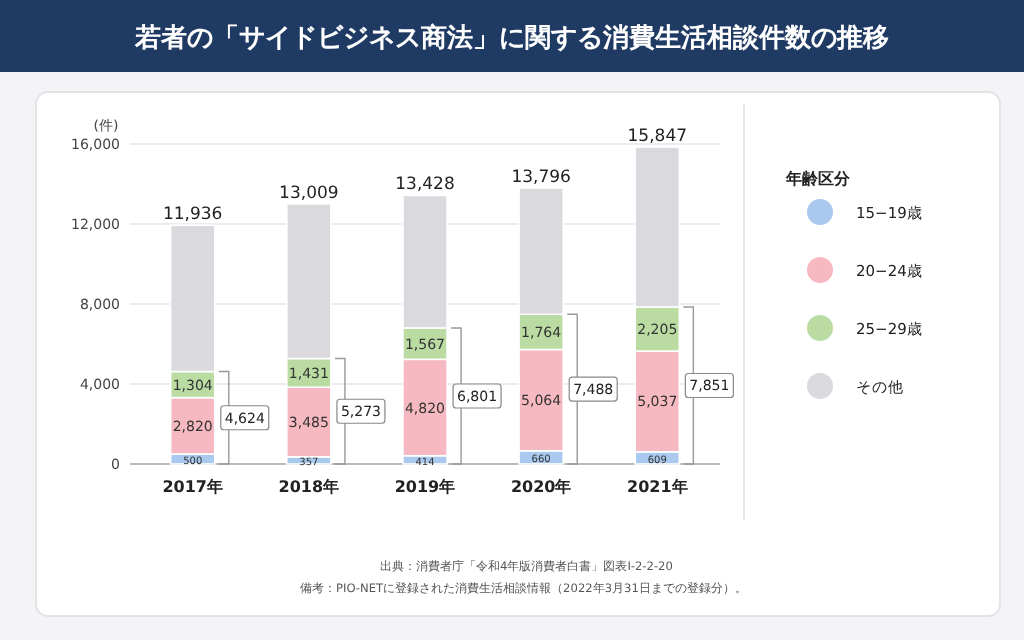 This screenshot has width=1024, height=640. What do you see at coordinates (309, 487) in the screenshot?
I see `x-tick-label: 2018年` at bounding box center [309, 487].